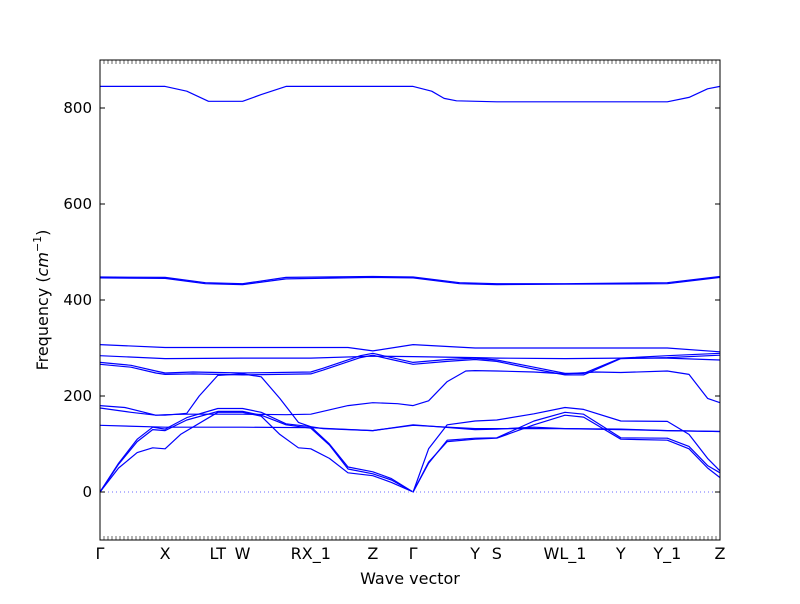 This screenshot has width=800, height=604. Describe the element at coordinates (565, 554) in the screenshot. I see `x-tick-label: WL_1` at that location.